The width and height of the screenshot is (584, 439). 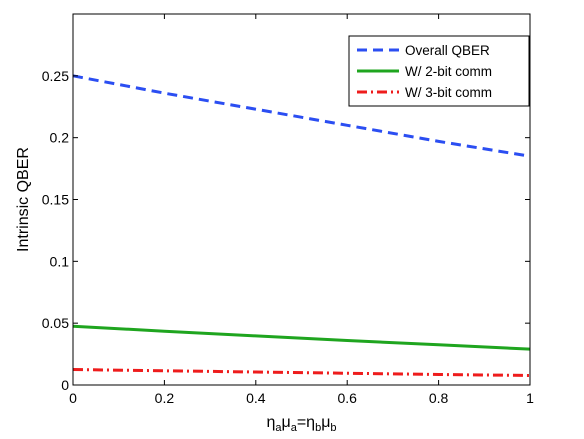 I want to click on x-axis-label-part: η, so click(x=270, y=422).